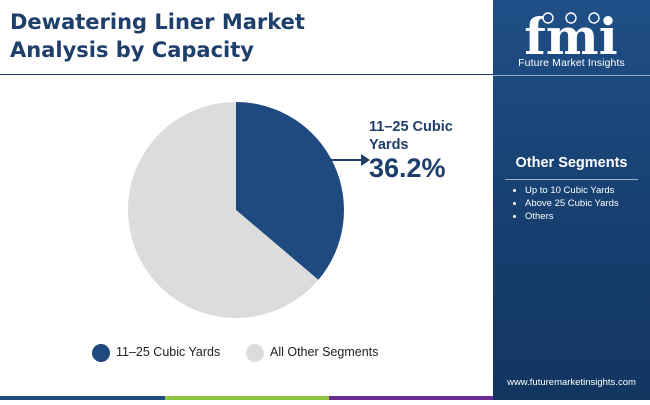 The width and height of the screenshot is (650, 405). I want to click on sidebar-divider, so click(571, 75).